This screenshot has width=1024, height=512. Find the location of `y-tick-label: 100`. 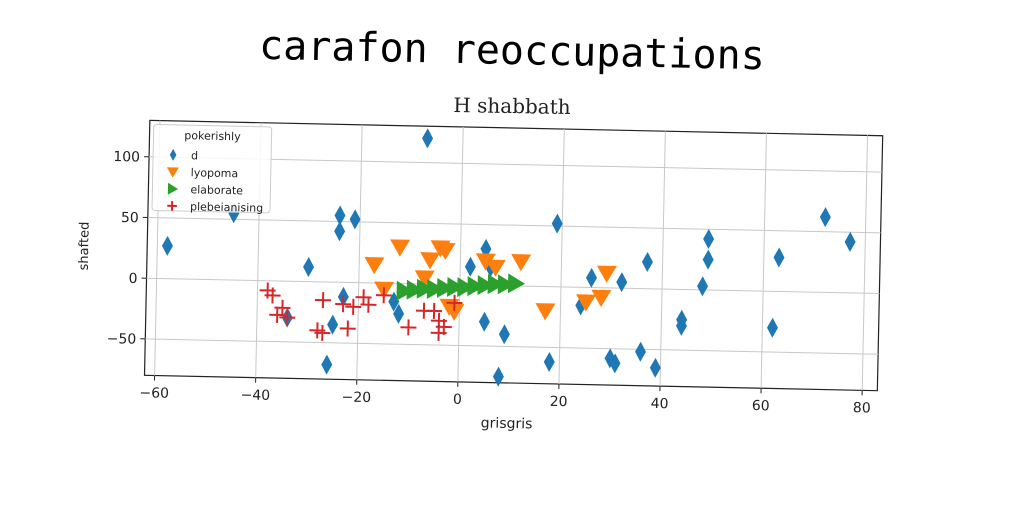

y-tick-label: 100 is located at coordinates (126, 157).